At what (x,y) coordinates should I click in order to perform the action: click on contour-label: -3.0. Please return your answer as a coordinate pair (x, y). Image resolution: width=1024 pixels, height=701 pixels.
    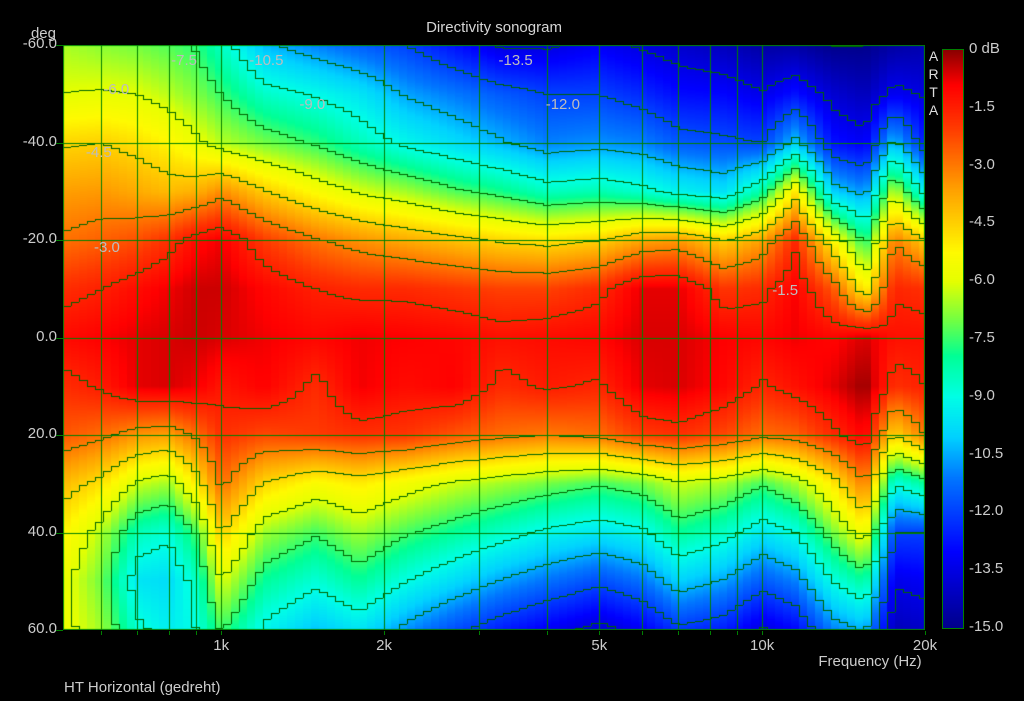
    Looking at the image, I should click on (107, 247).